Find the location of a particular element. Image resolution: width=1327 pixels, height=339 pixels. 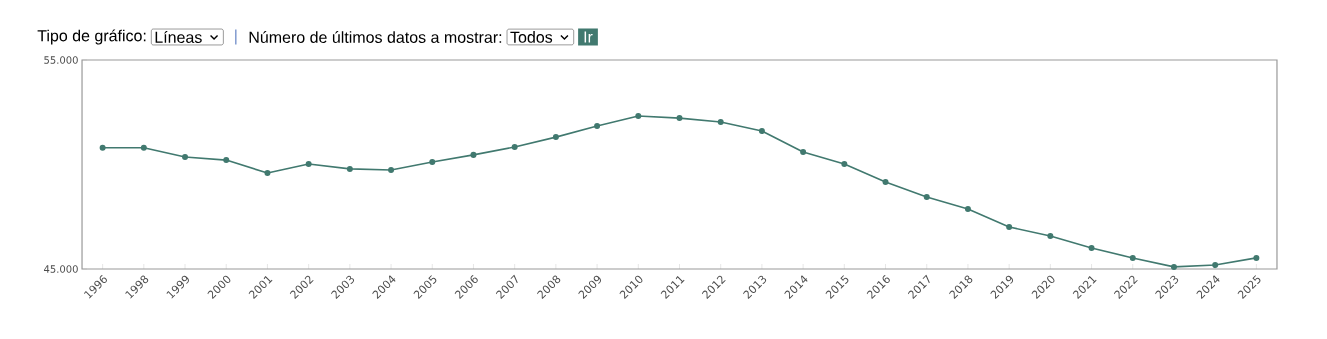

text: Número de últimos datos a mostrar: is located at coordinates (375, 37).